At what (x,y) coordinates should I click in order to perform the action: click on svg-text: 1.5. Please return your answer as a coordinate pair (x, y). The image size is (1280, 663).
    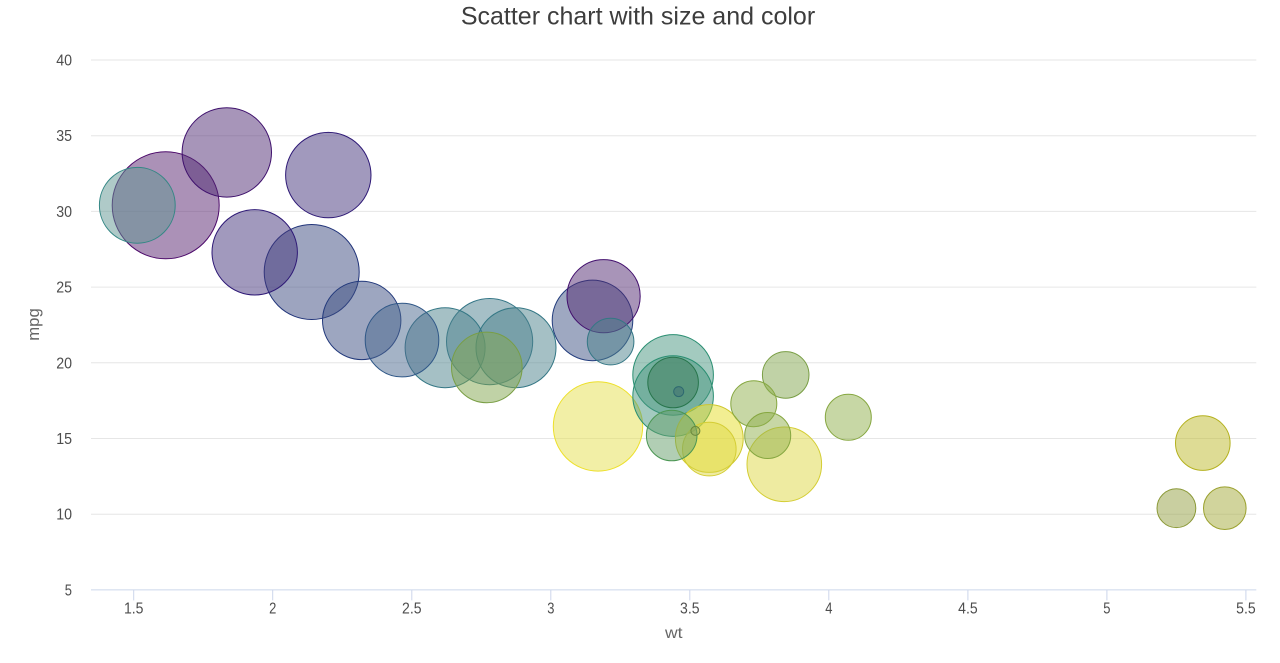
    Looking at the image, I should click on (134, 609).